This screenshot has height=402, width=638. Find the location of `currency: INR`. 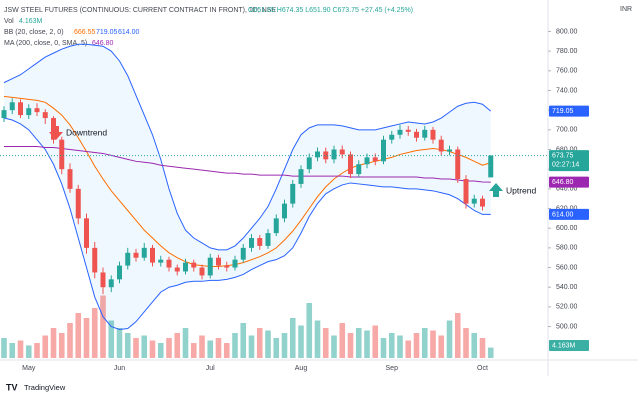

currency: INR is located at coordinates (626, 9).